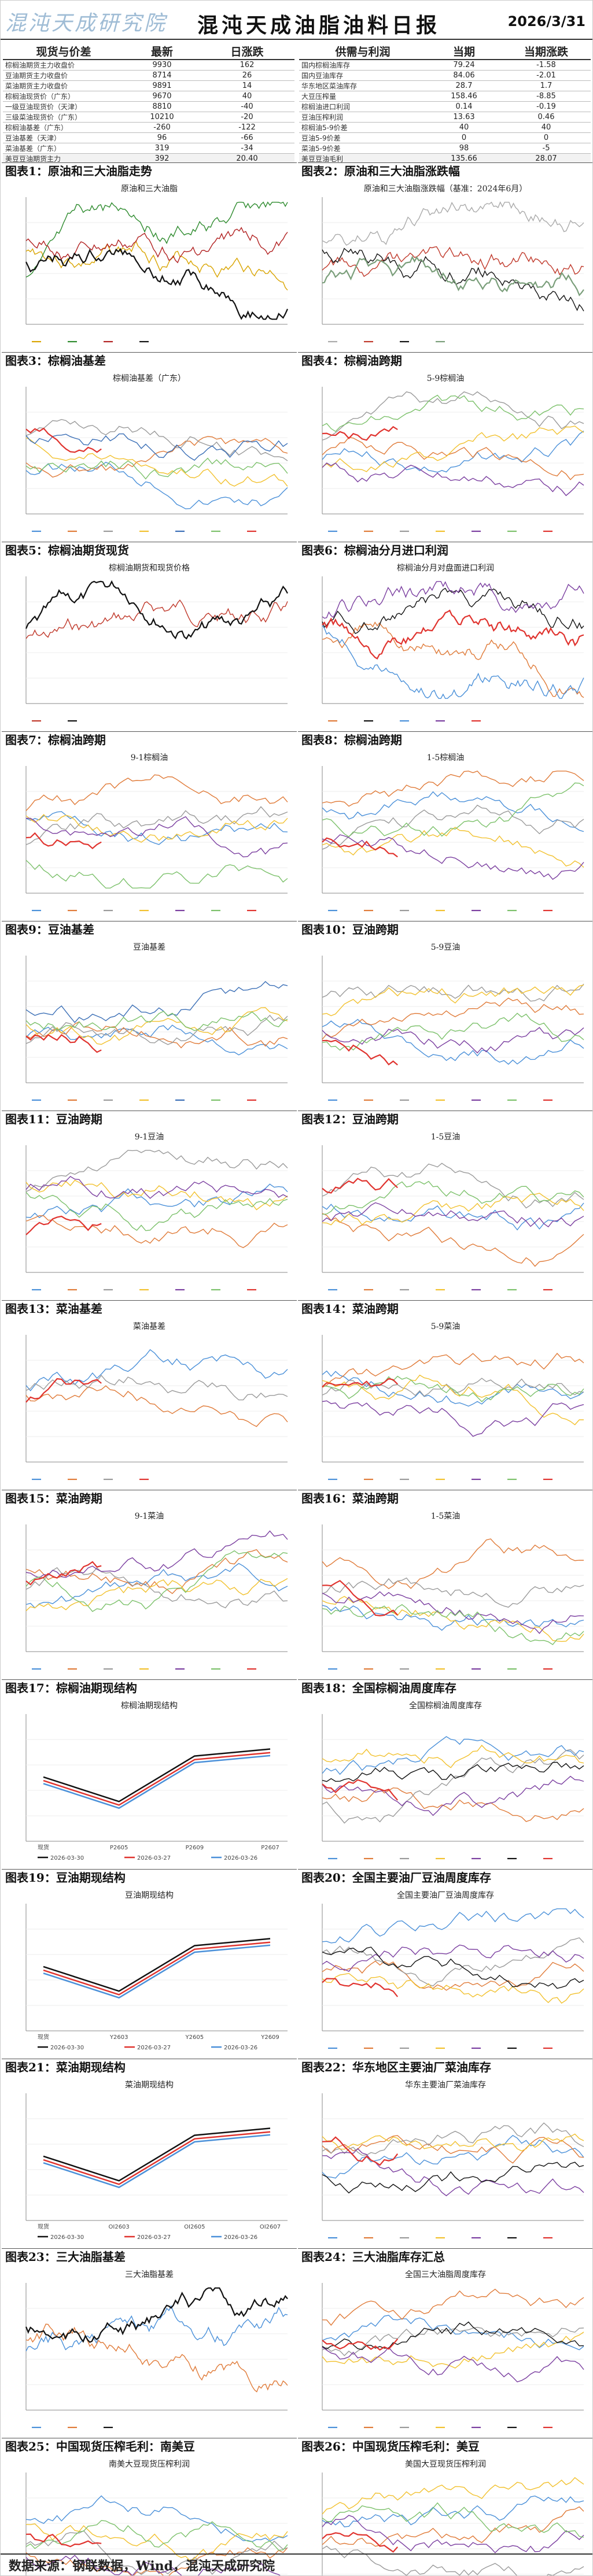 This screenshot has width=593, height=2576. What do you see at coordinates (63, 96) in the screenshot?
I see `price-table-cell-name: 棕榈油现货价（广东）` at bounding box center [63, 96].